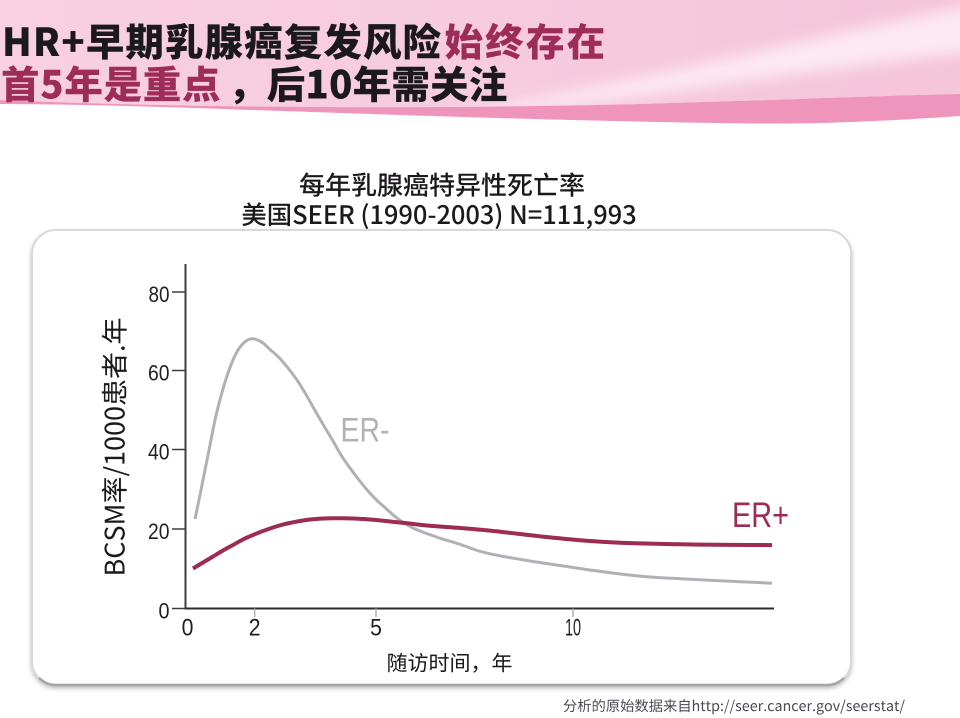  What do you see at coordinates (573, 627) in the screenshot?
I see `svg-text: 10` at bounding box center [573, 627].